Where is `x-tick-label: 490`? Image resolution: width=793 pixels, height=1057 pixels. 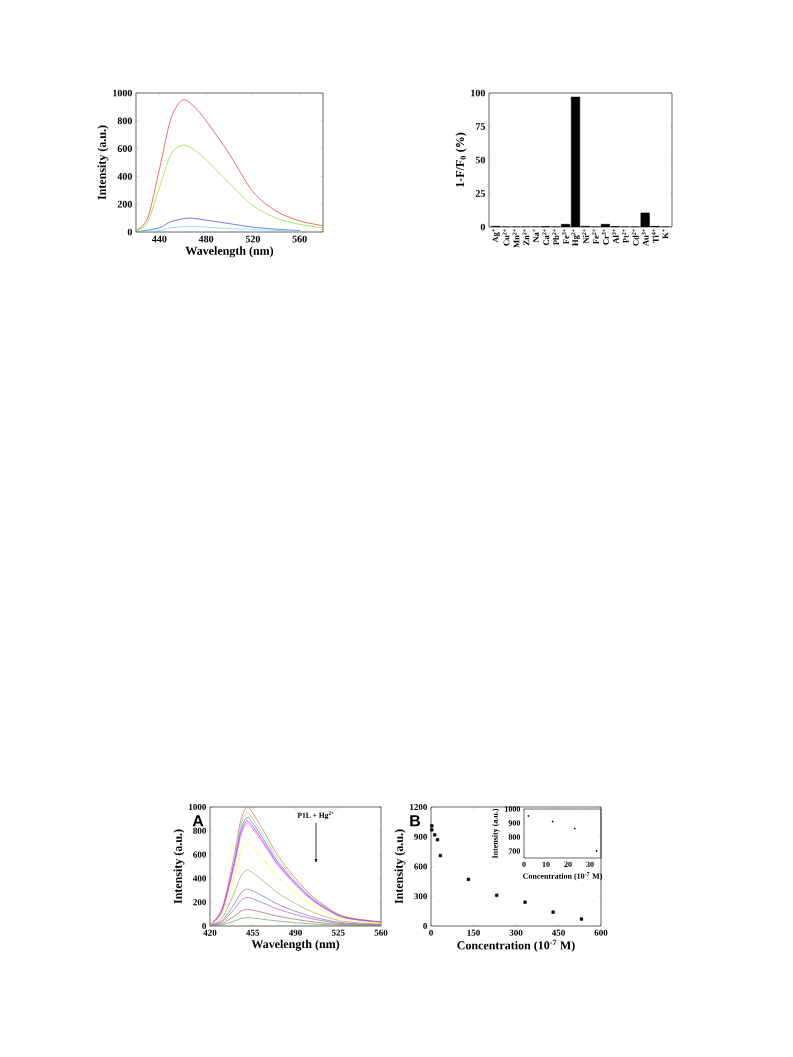 x-tick-label: 490 is located at coordinates (295, 932).